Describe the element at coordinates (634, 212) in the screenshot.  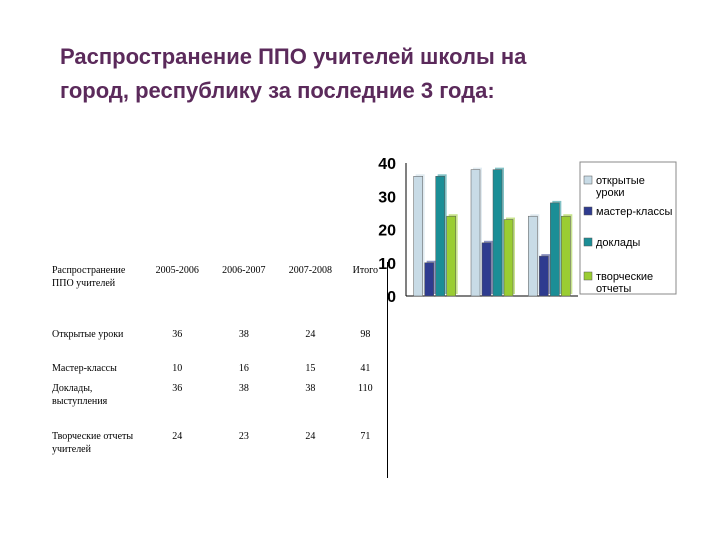
I see `legend-label: мастер-классы` at that location.